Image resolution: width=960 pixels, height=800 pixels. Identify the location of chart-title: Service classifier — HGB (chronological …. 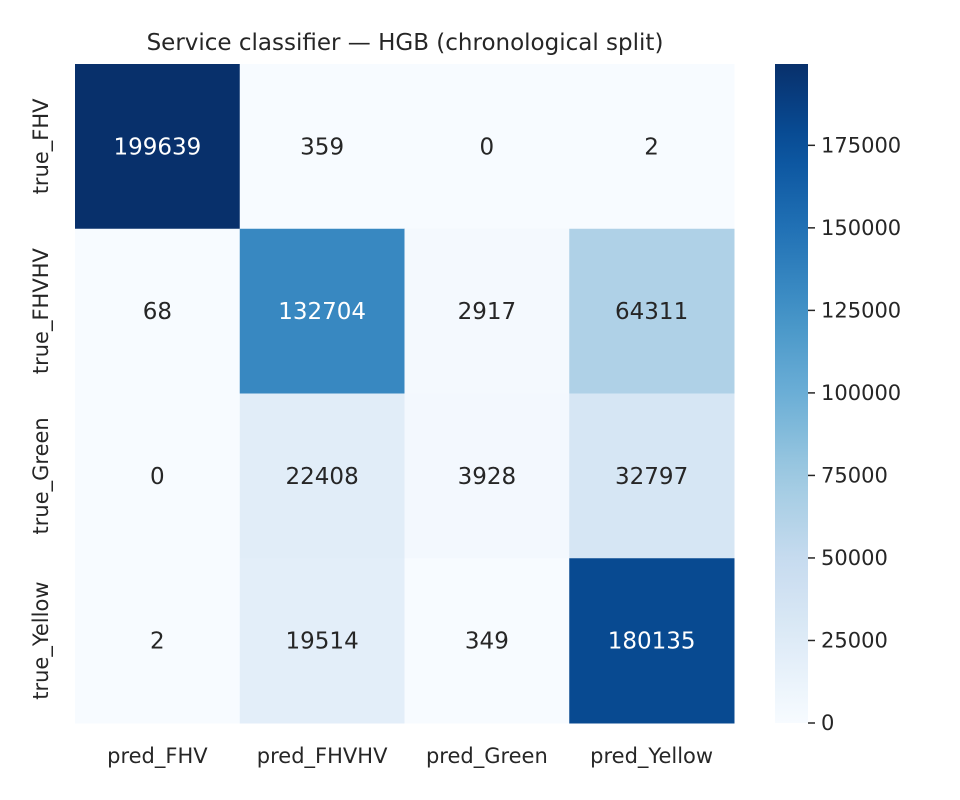
(405, 43).